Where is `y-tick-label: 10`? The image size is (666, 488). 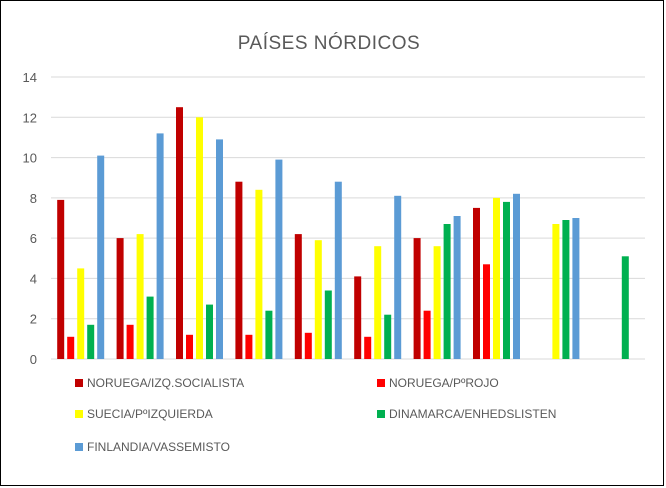
y-tick-label: 10 is located at coordinates (30, 158).